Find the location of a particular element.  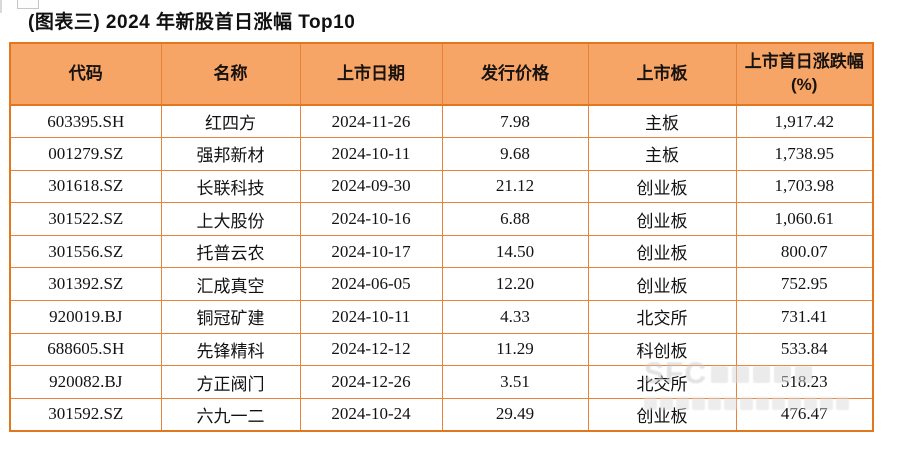

table-cell: 铜冠矿建 is located at coordinates (230, 317).